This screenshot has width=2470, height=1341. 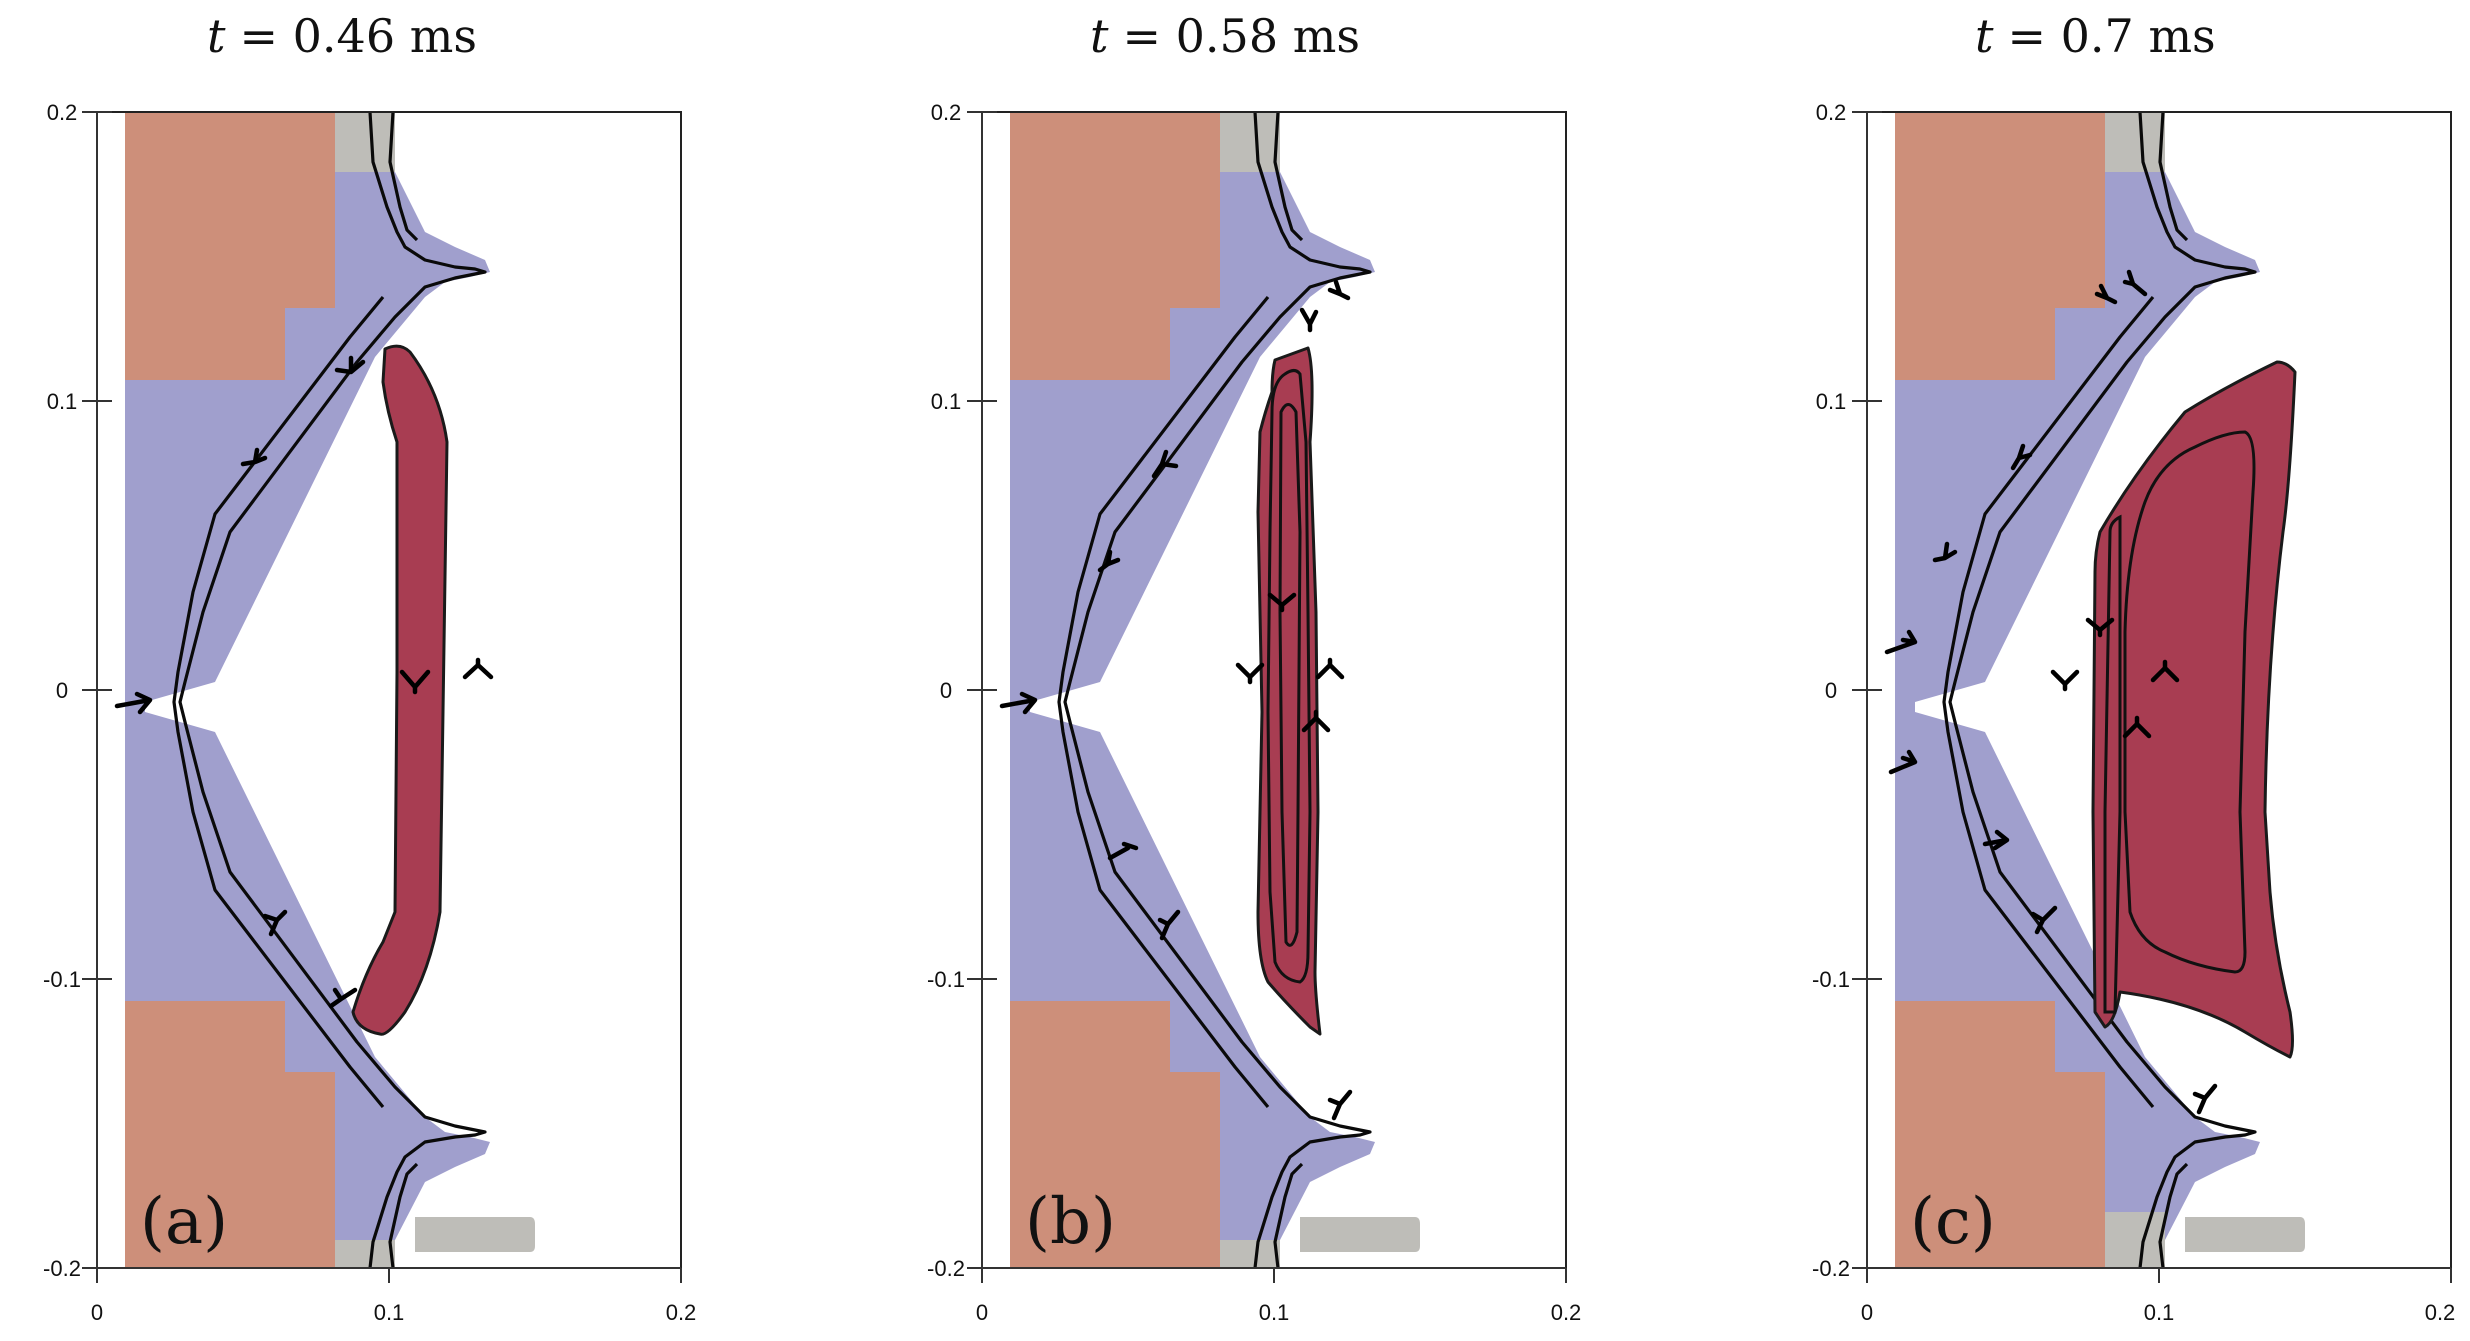 What do you see at coordinates (1831, 1268) in the screenshot?
I see `panel-c-ytick-4: -0.2` at bounding box center [1831, 1268].